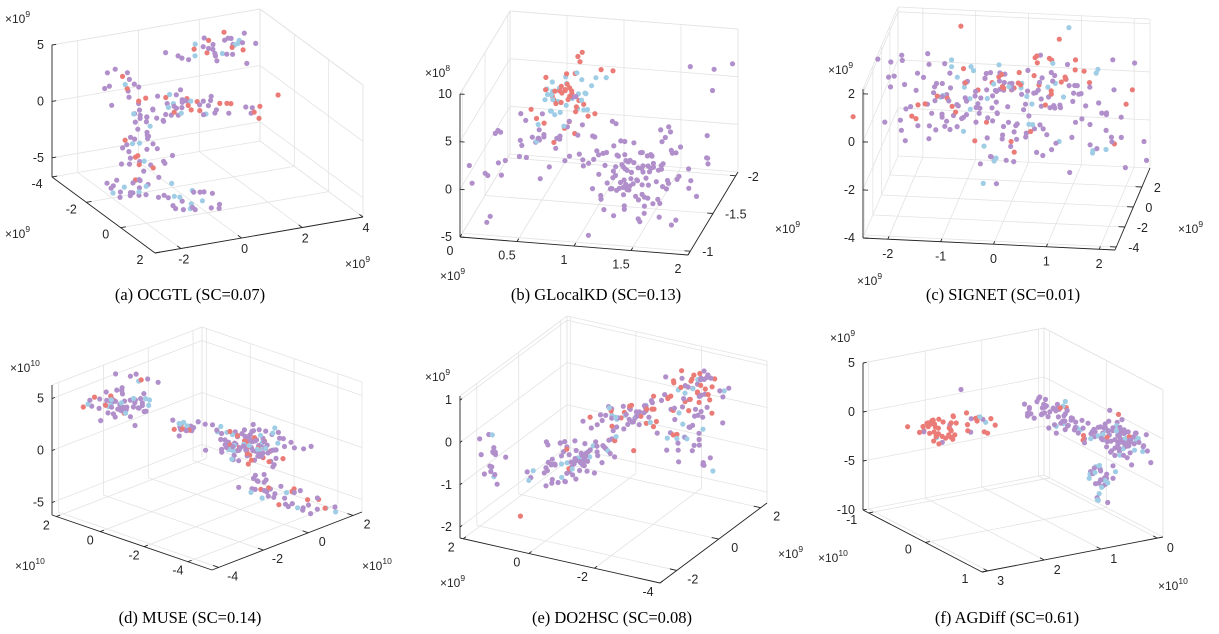 This screenshot has width=1219, height=634. What do you see at coordinates (993, 259) in the screenshot?
I see `x-tick-label: 0` at bounding box center [993, 259].